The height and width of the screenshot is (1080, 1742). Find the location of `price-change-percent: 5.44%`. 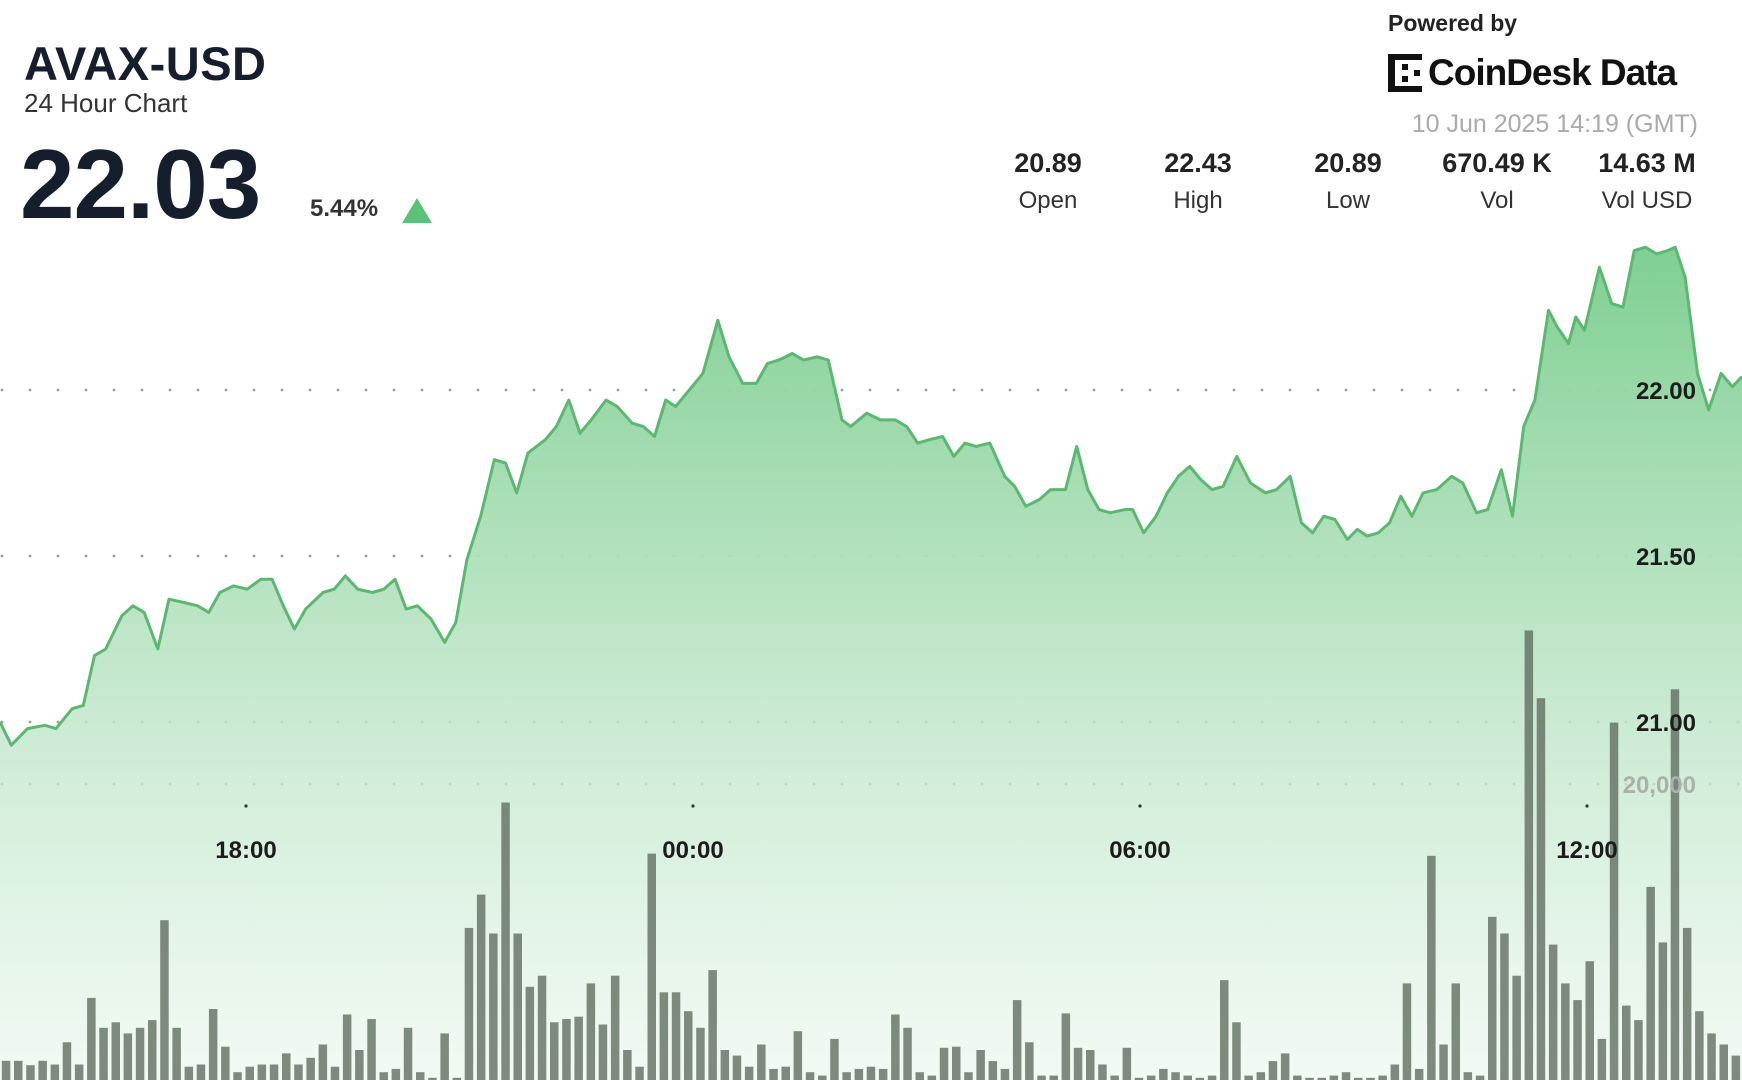

price-change-percent: 5.44% is located at coordinates (344, 208).